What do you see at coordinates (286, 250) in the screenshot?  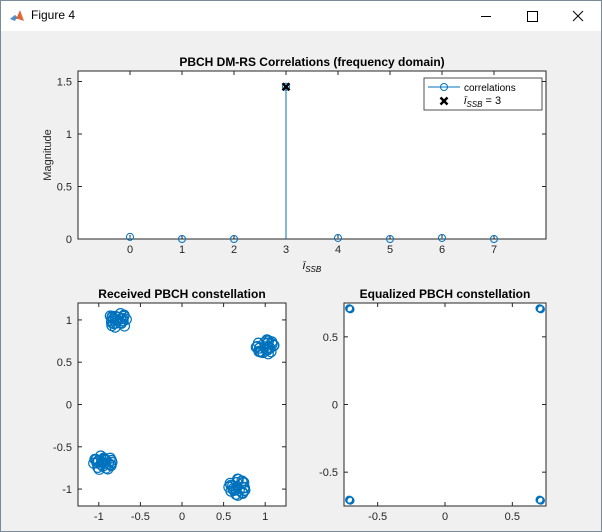 I see `x-tick-label: 3` at bounding box center [286, 250].